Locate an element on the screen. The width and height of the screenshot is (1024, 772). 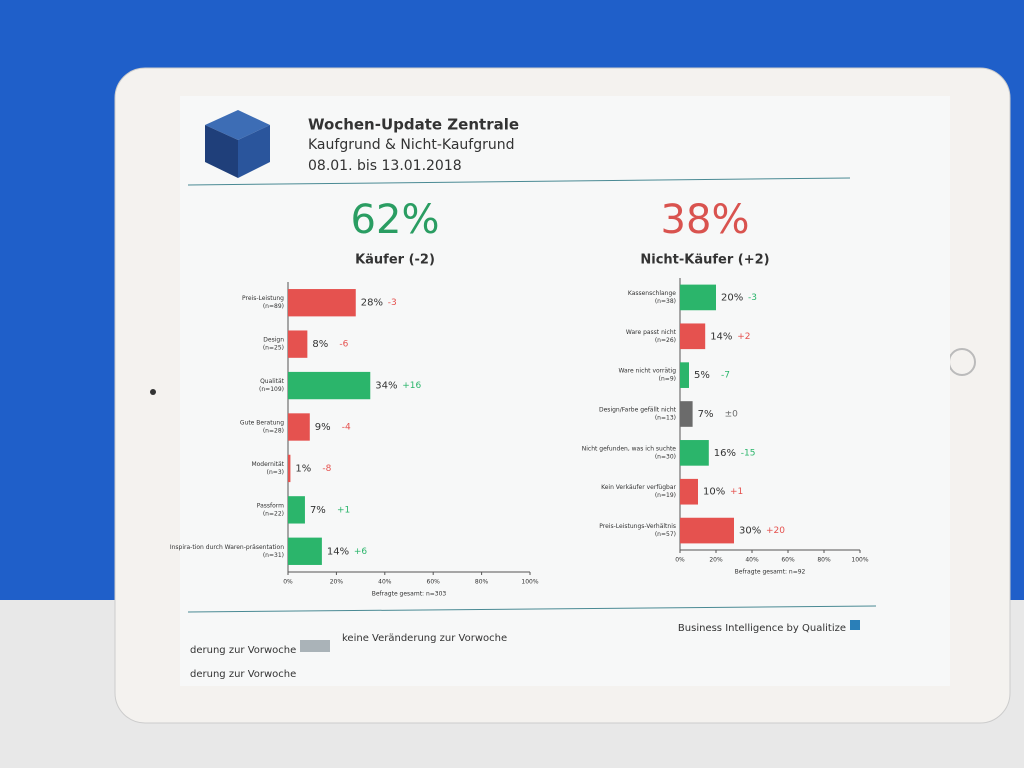
brand: Business Intelligence by Qualitize is located at coordinates (762, 628).